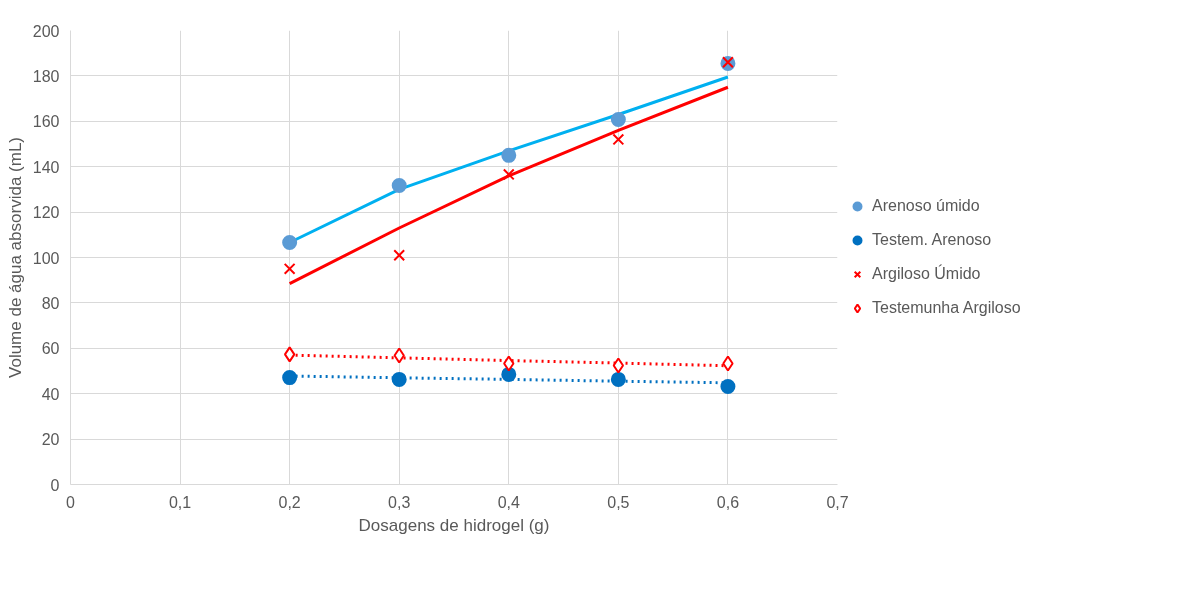 This screenshot has height=607, width=1203. Describe the element at coordinates (15, 257) in the screenshot. I see `y-axis-title: Volume de água absorvida (mL)` at that location.